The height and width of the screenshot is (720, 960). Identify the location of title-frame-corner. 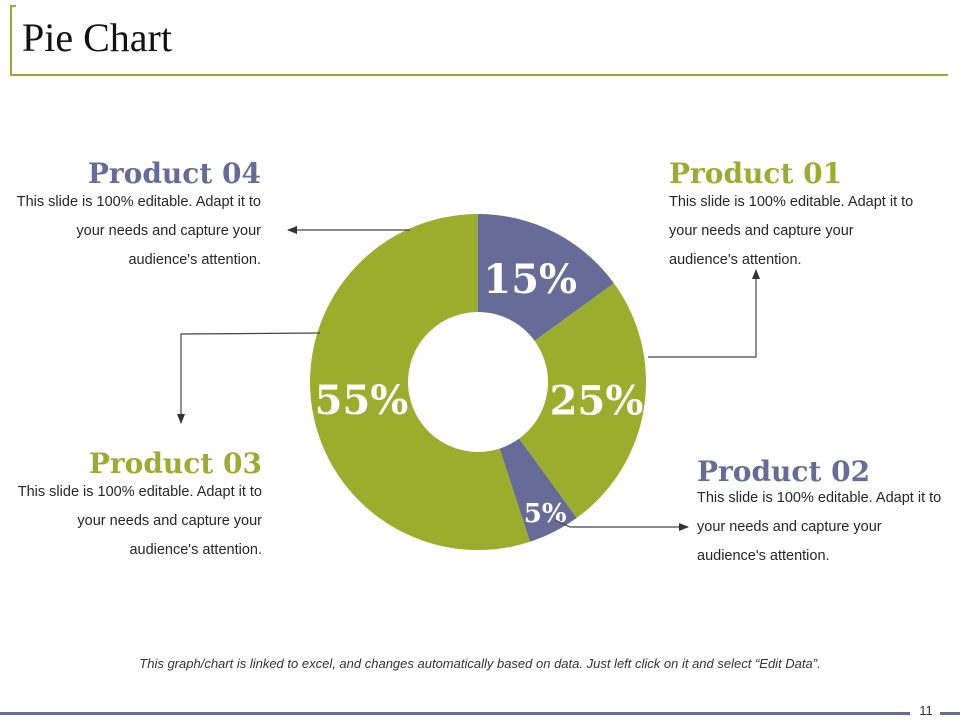
(13, 6).